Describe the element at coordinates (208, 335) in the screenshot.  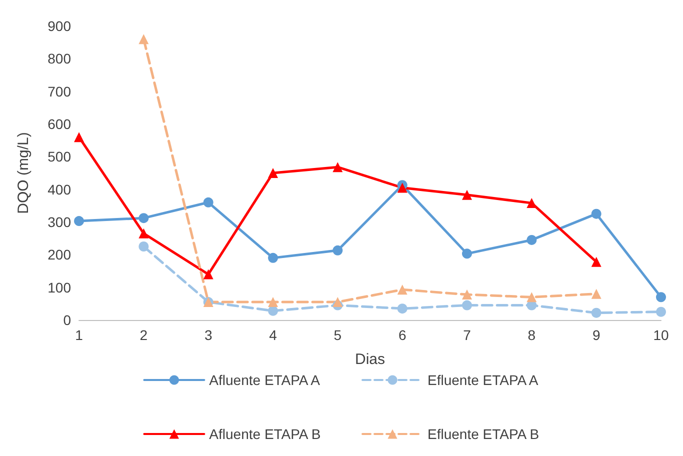
I see `x-tick-label: 3` at that location.